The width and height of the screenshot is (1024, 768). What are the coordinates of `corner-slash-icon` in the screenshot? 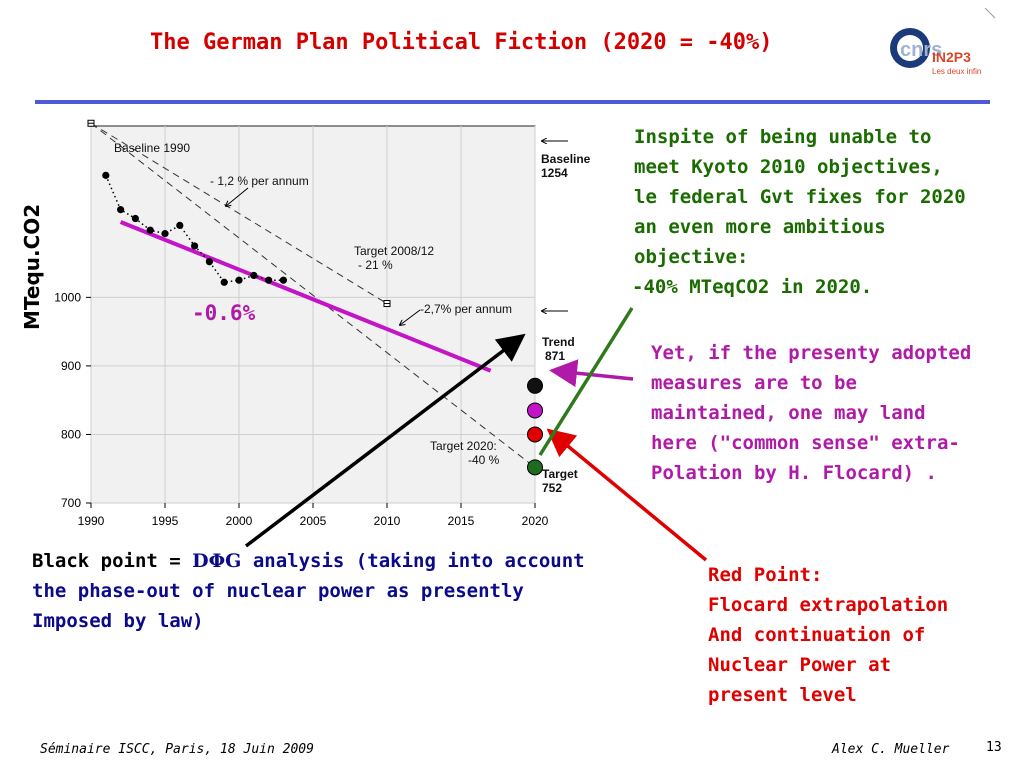 It's located at (990, 13).